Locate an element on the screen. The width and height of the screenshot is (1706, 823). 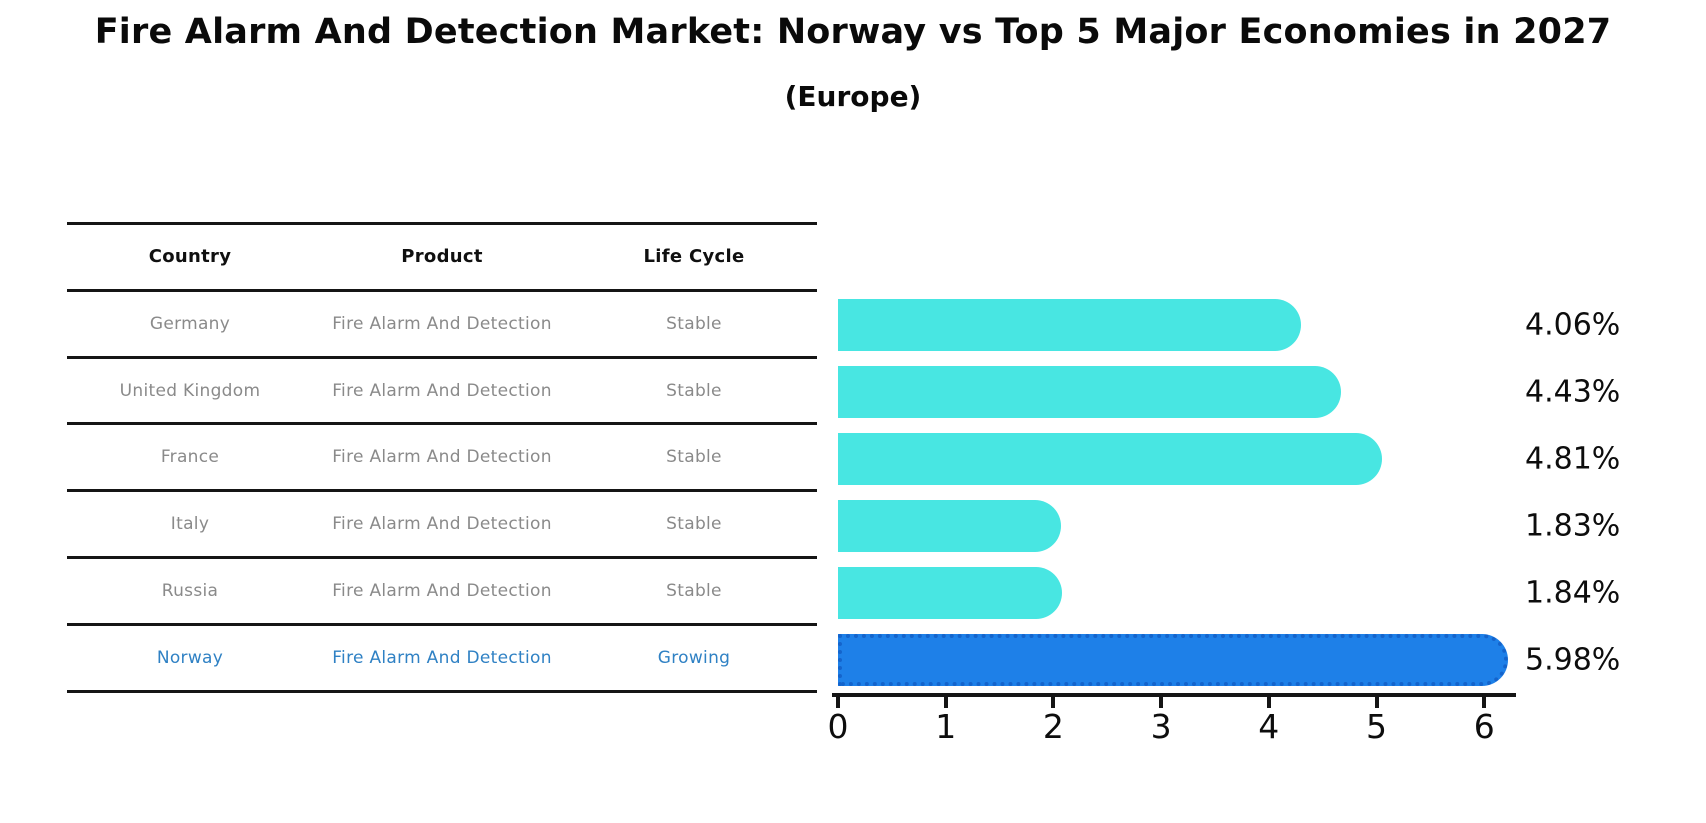
column-header-product: Product is located at coordinates (442, 257).